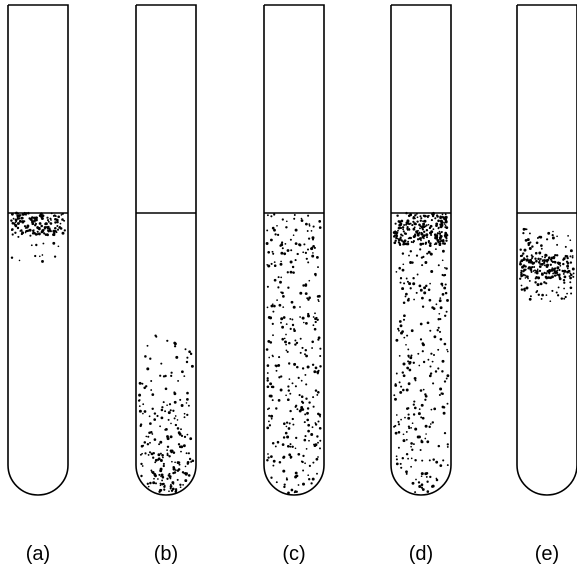  What do you see at coordinates (294, 250) in the screenshot?
I see `test-tube` at bounding box center [294, 250].